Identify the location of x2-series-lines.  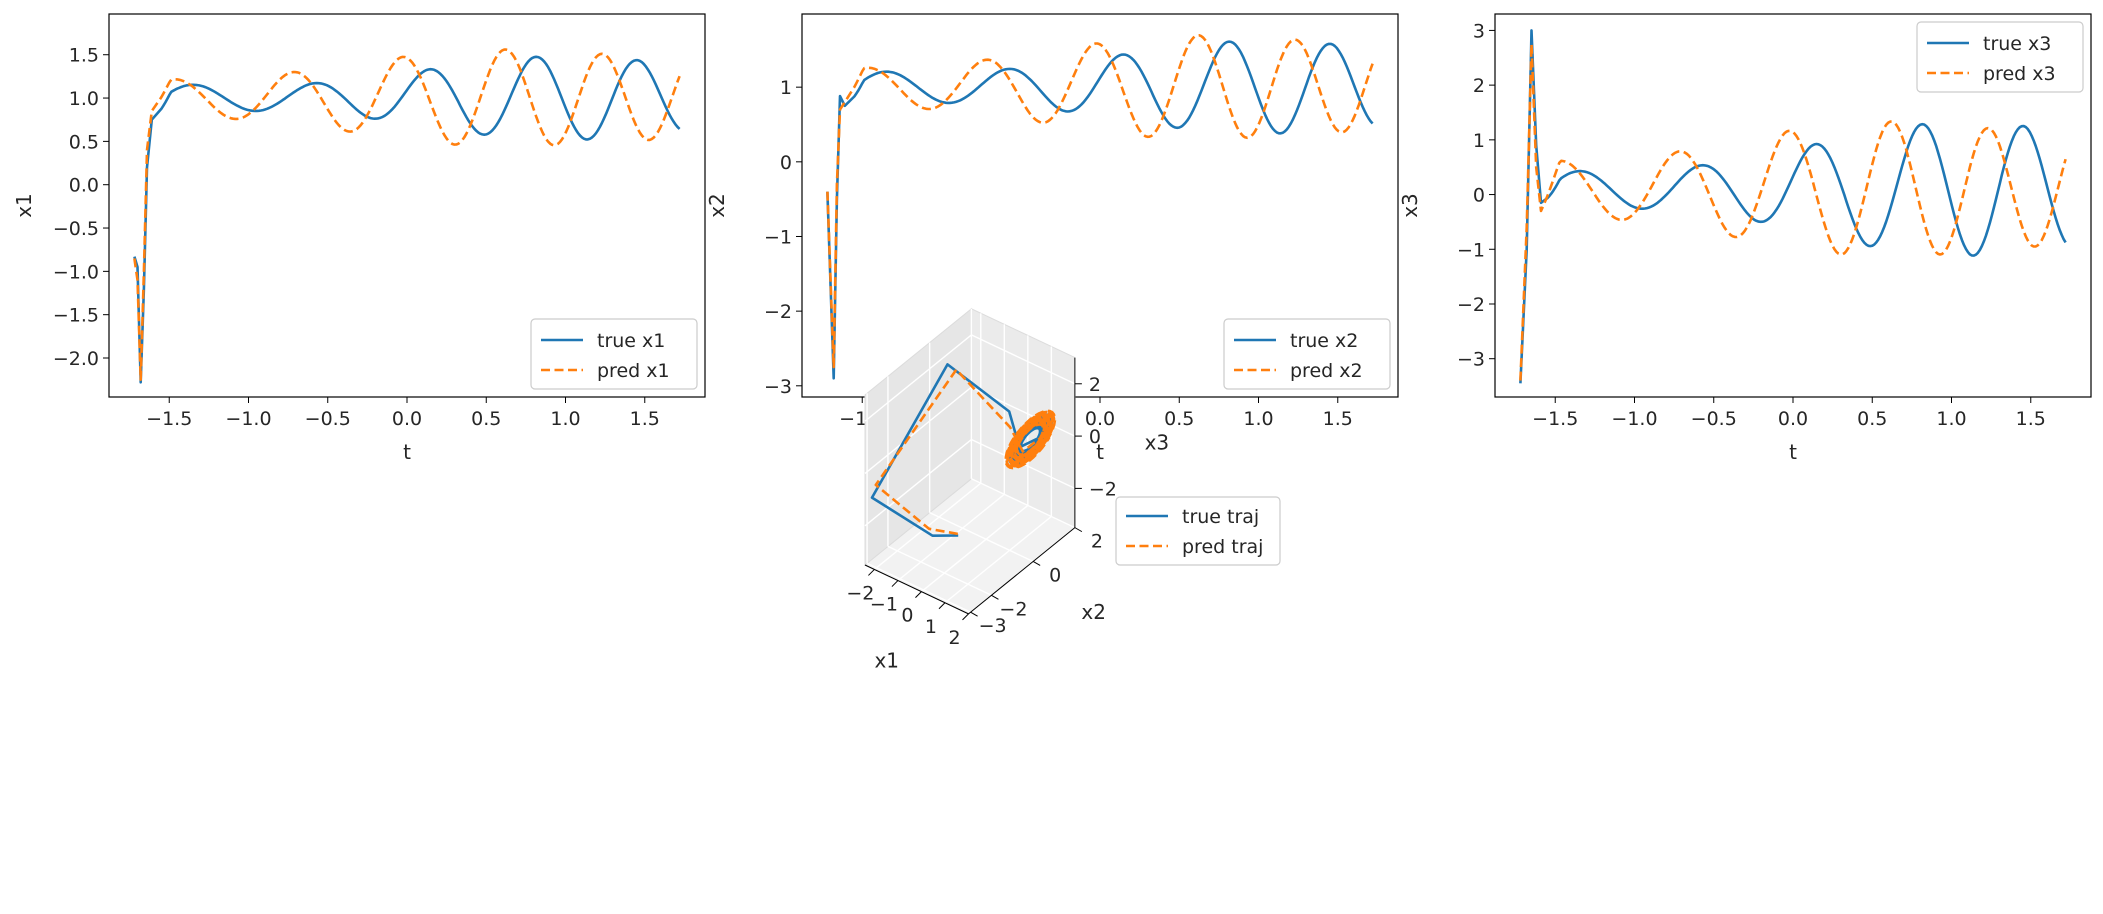
(1100, 207).